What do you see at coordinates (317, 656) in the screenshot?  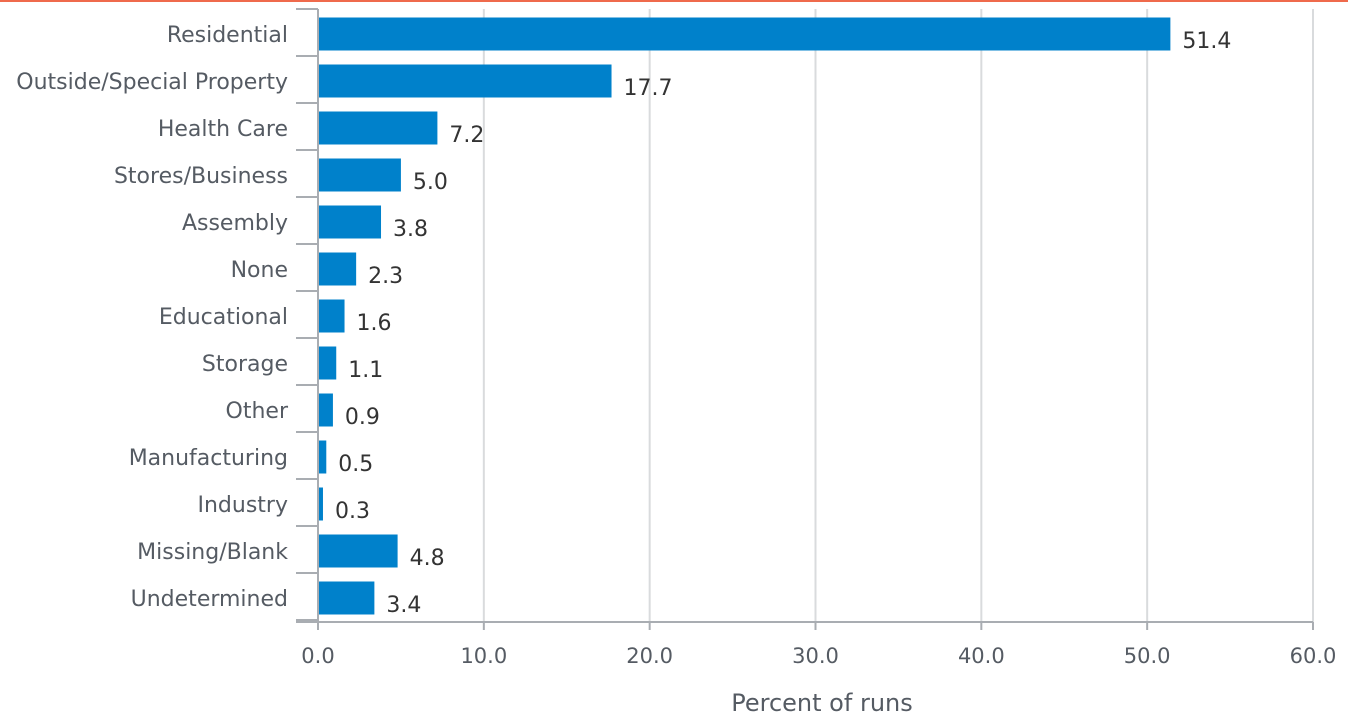 I see `x-tick-label: 0.0` at bounding box center [317, 656].